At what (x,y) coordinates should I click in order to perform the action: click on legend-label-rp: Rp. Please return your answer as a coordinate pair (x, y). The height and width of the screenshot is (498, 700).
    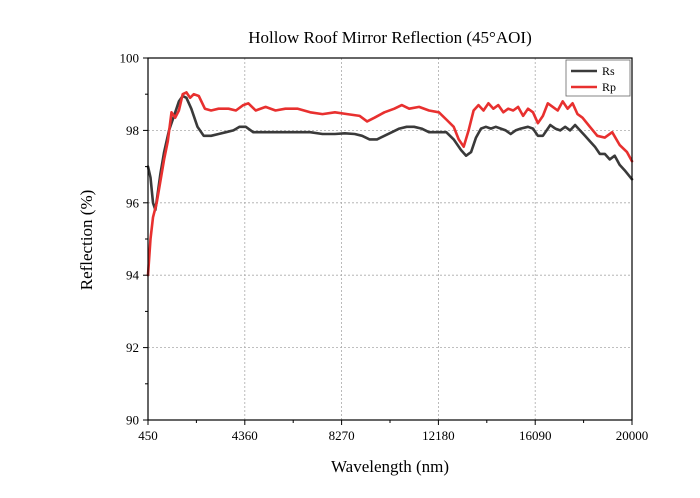
    Looking at the image, I should click on (609, 87).